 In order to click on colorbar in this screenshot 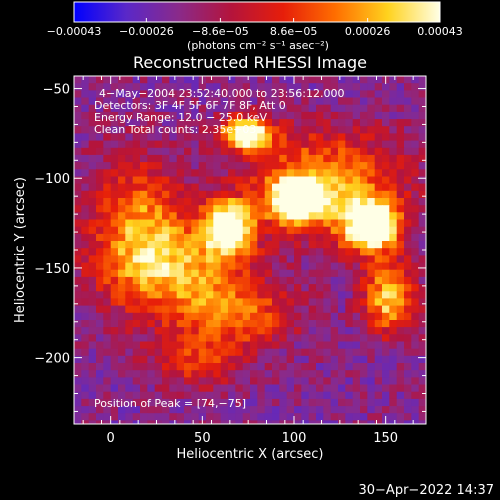, I will do `click(257, 12)`.